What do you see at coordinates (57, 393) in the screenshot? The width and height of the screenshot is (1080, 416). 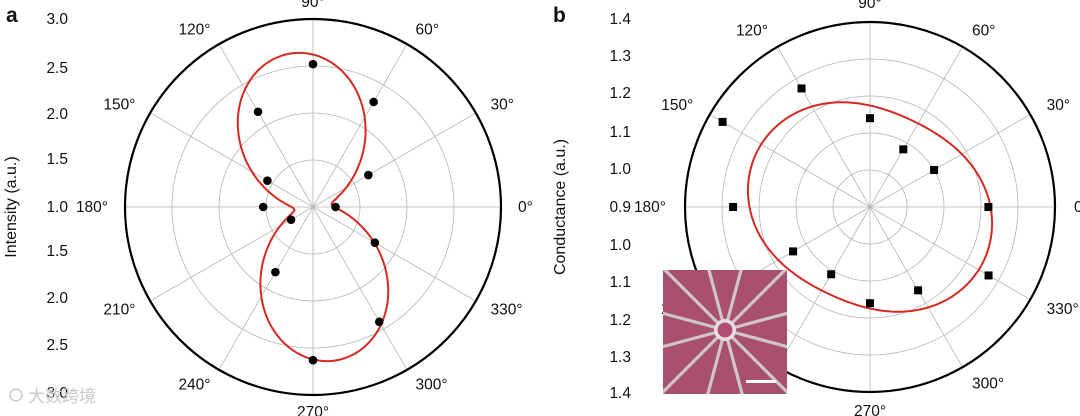 I see `panel-a-rtick-lower: 3.0` at bounding box center [57, 393].